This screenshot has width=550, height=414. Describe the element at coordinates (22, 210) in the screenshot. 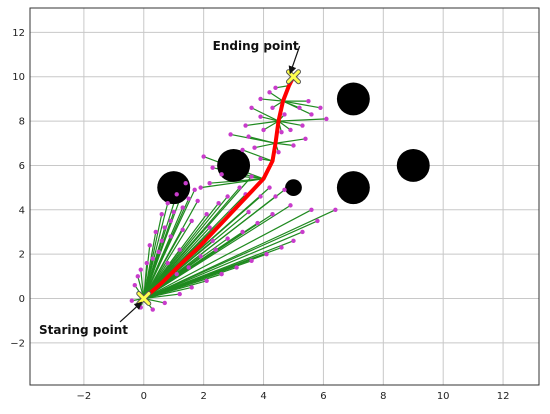

I see `y-tick-label: 4` at that location.